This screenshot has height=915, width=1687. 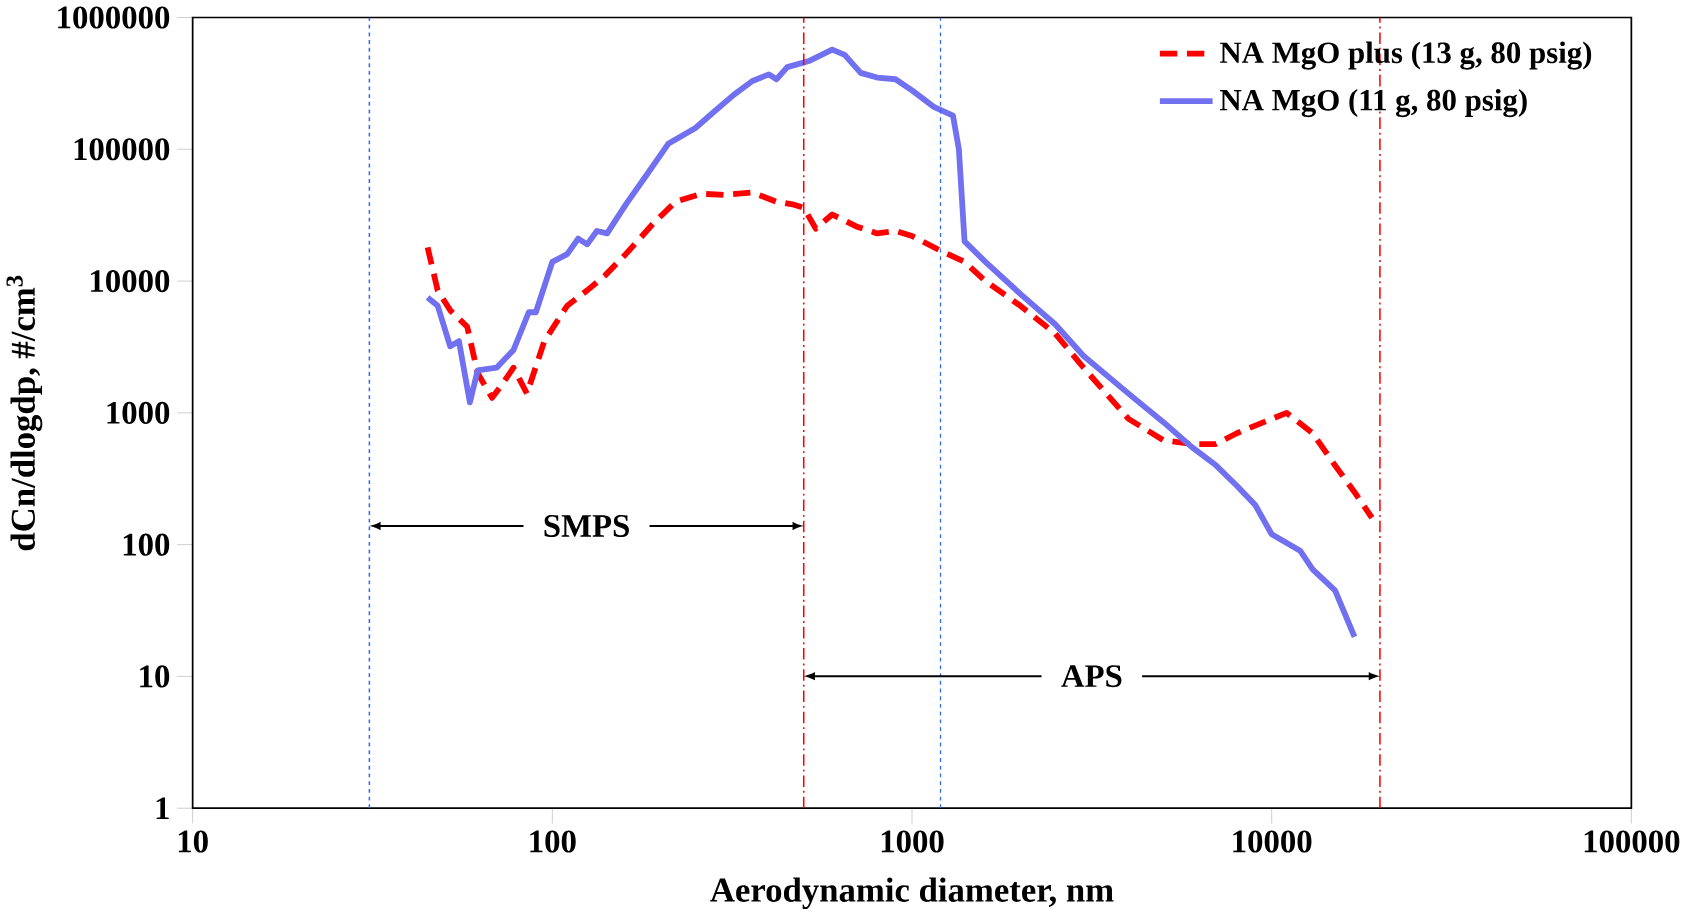 I want to click on y-tick-label: 1, so click(x=162, y=808).